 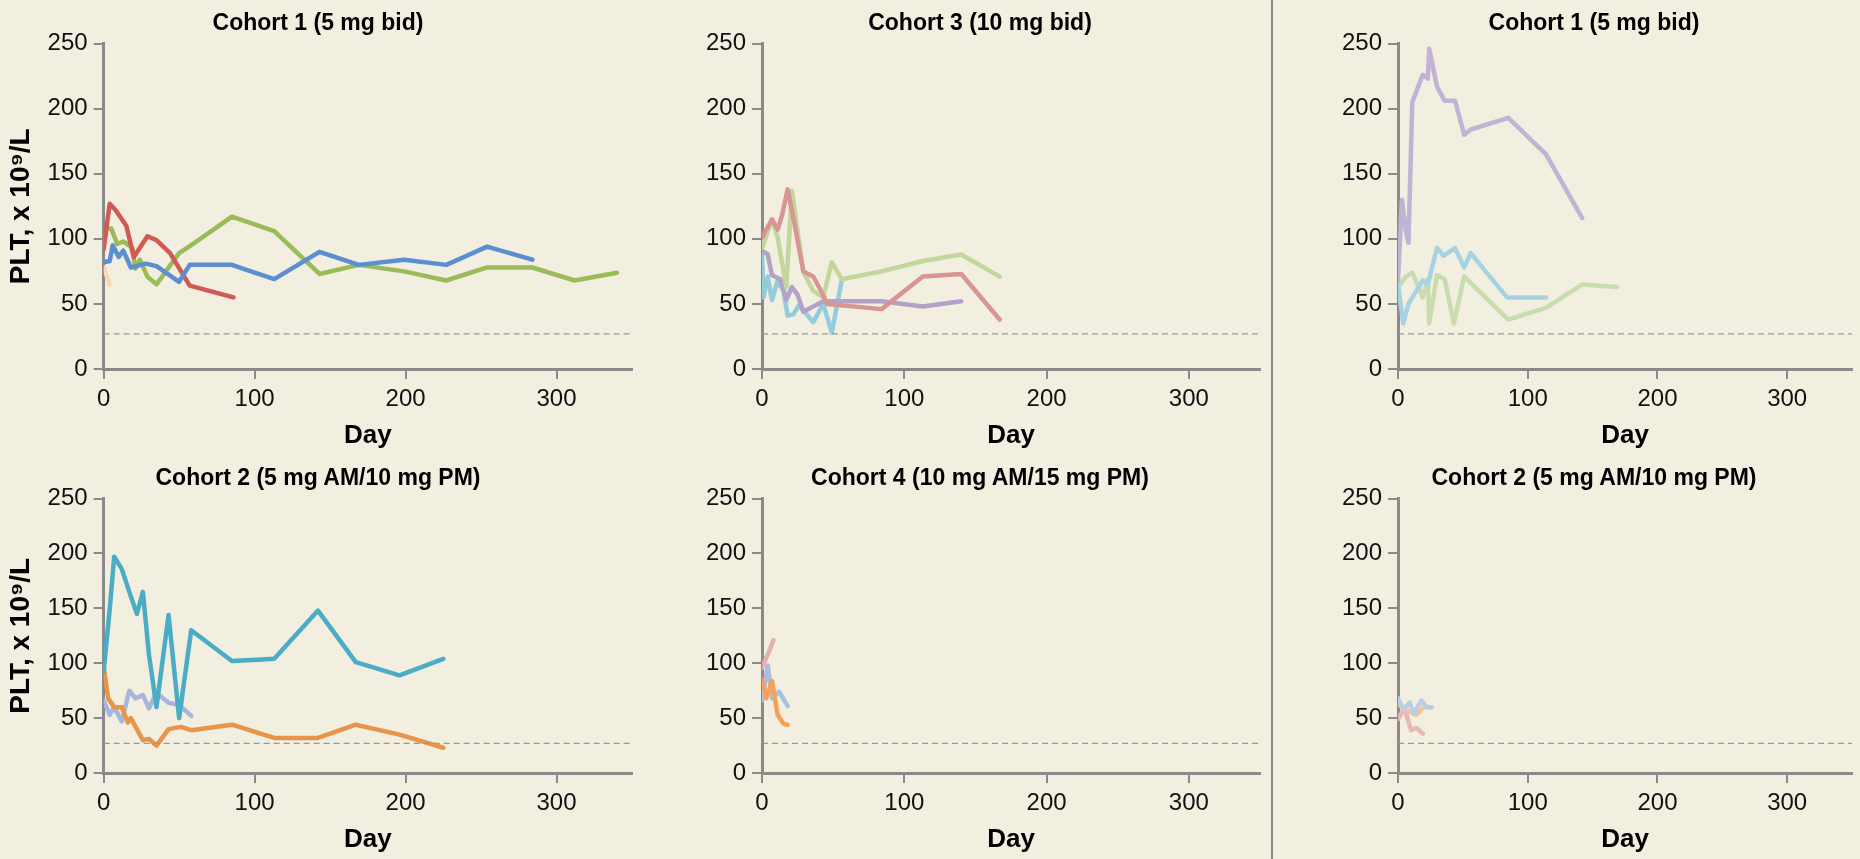 I want to click on chart-title: Cohort 4 (10 mg AM/15 mg PM), so click(x=980, y=477).